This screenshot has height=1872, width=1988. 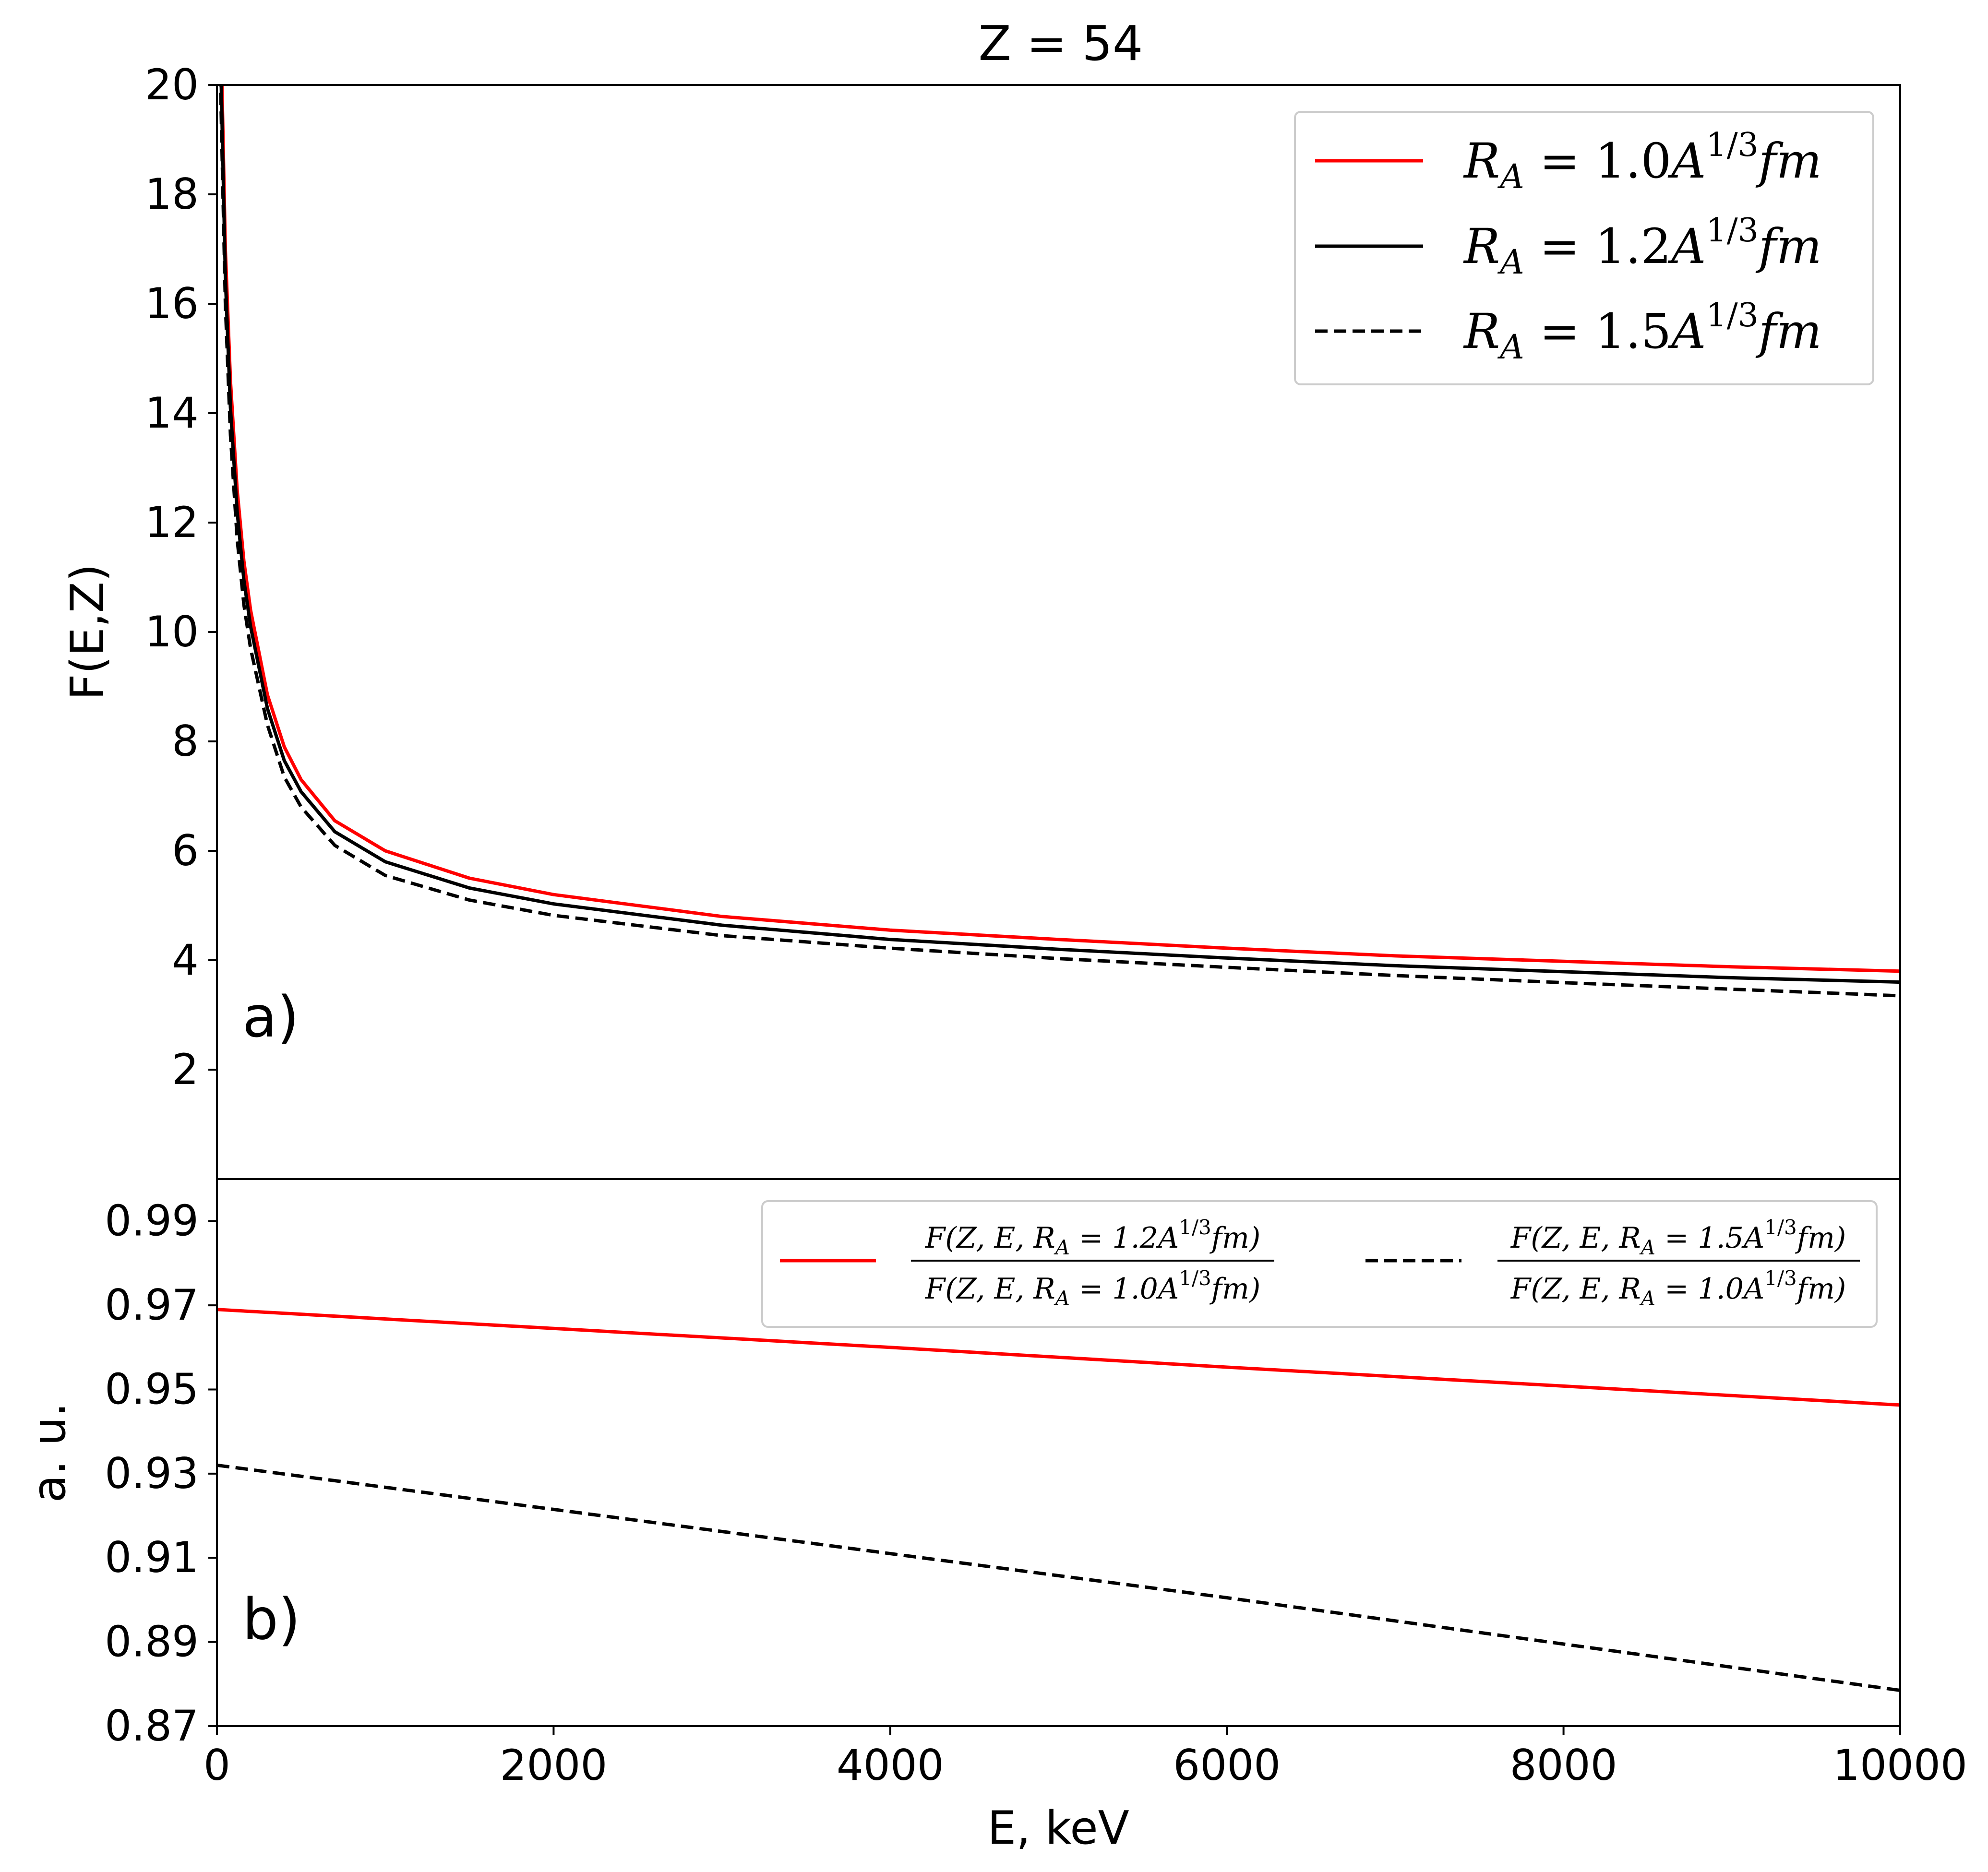 What do you see at coordinates (1678, 1288) in the screenshot?
I see `legend-fraction-denominator-2: F(Z, E, RA = 1.0A1/3fm)` at bounding box center [1678, 1288].